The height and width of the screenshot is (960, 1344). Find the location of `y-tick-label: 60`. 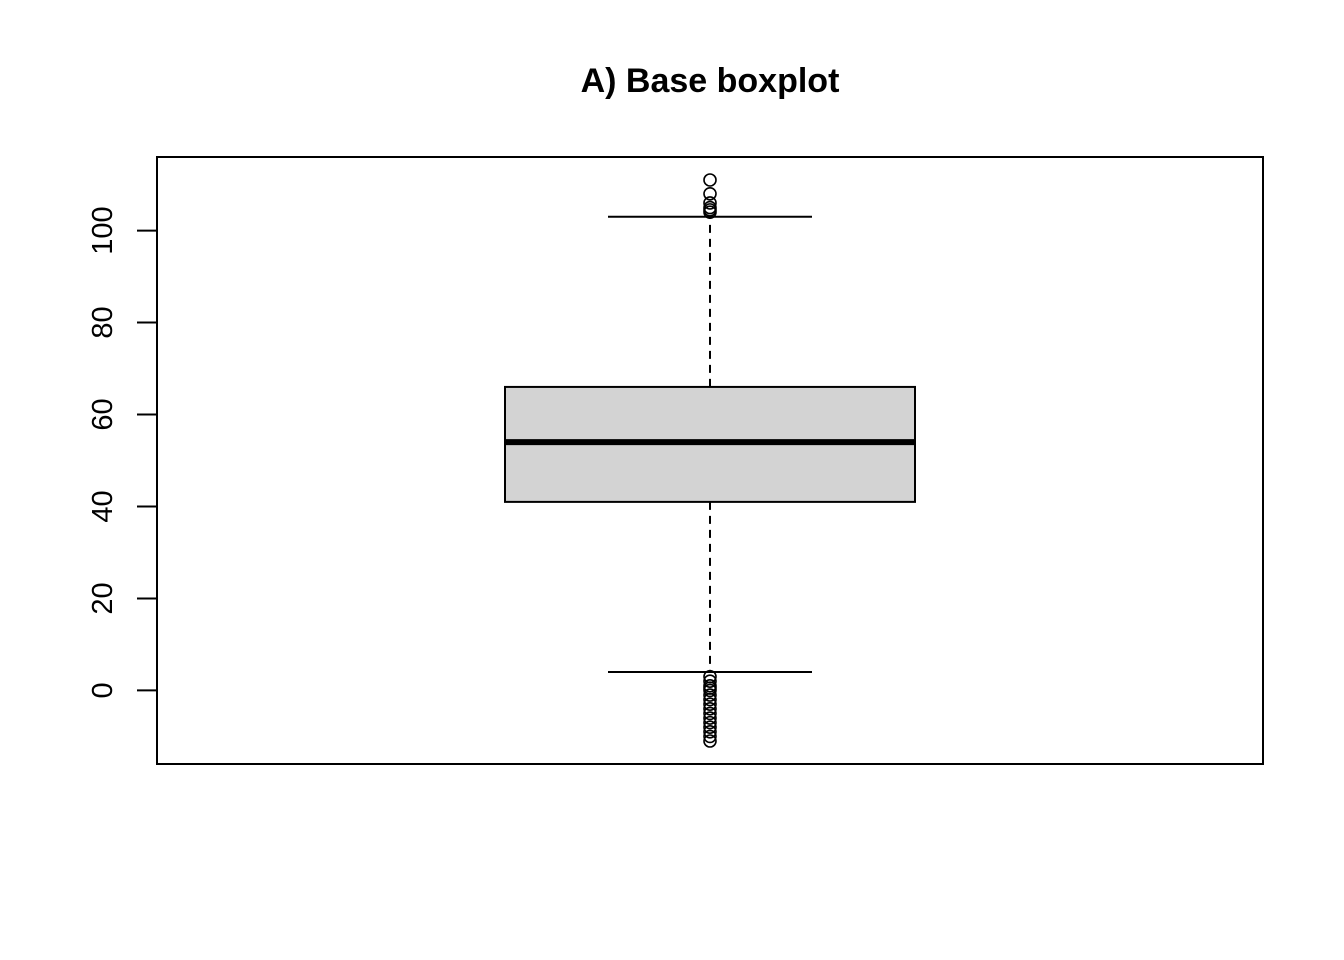

y-tick-label: 60 is located at coordinates (103, 414).